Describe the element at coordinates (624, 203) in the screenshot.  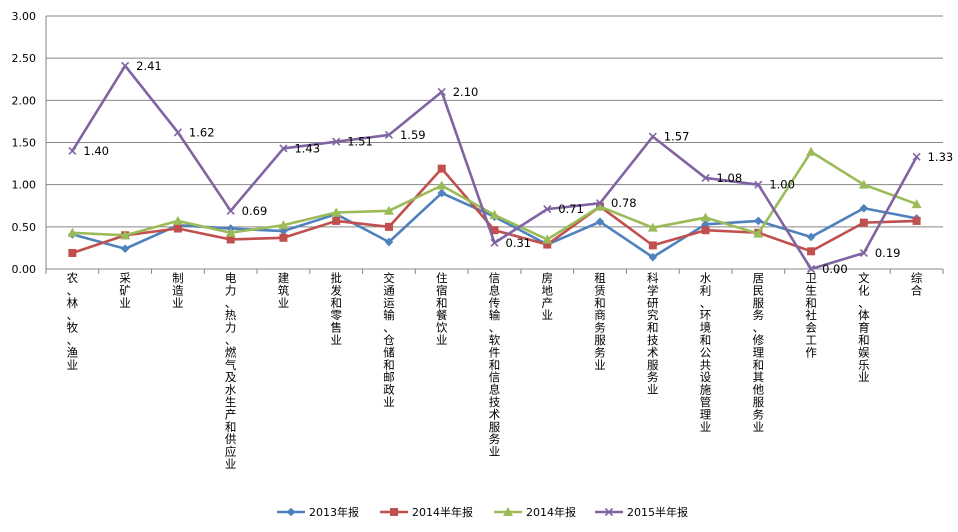
I see `data-label: 0.78` at that location.